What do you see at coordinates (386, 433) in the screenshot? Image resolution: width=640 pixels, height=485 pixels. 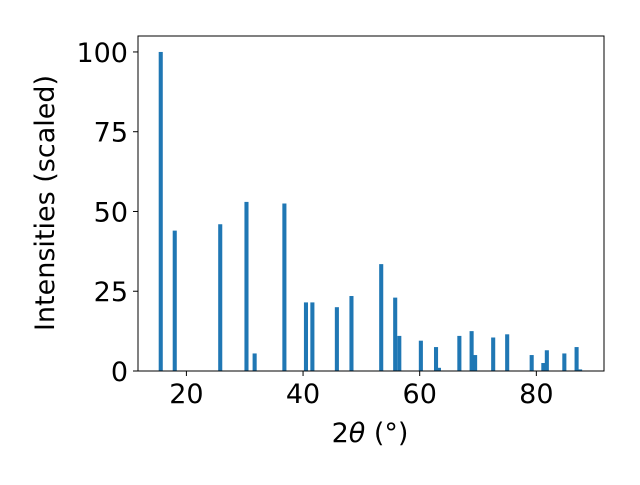 I see `x-axis-label-suffix: (°)` at bounding box center [386, 433].